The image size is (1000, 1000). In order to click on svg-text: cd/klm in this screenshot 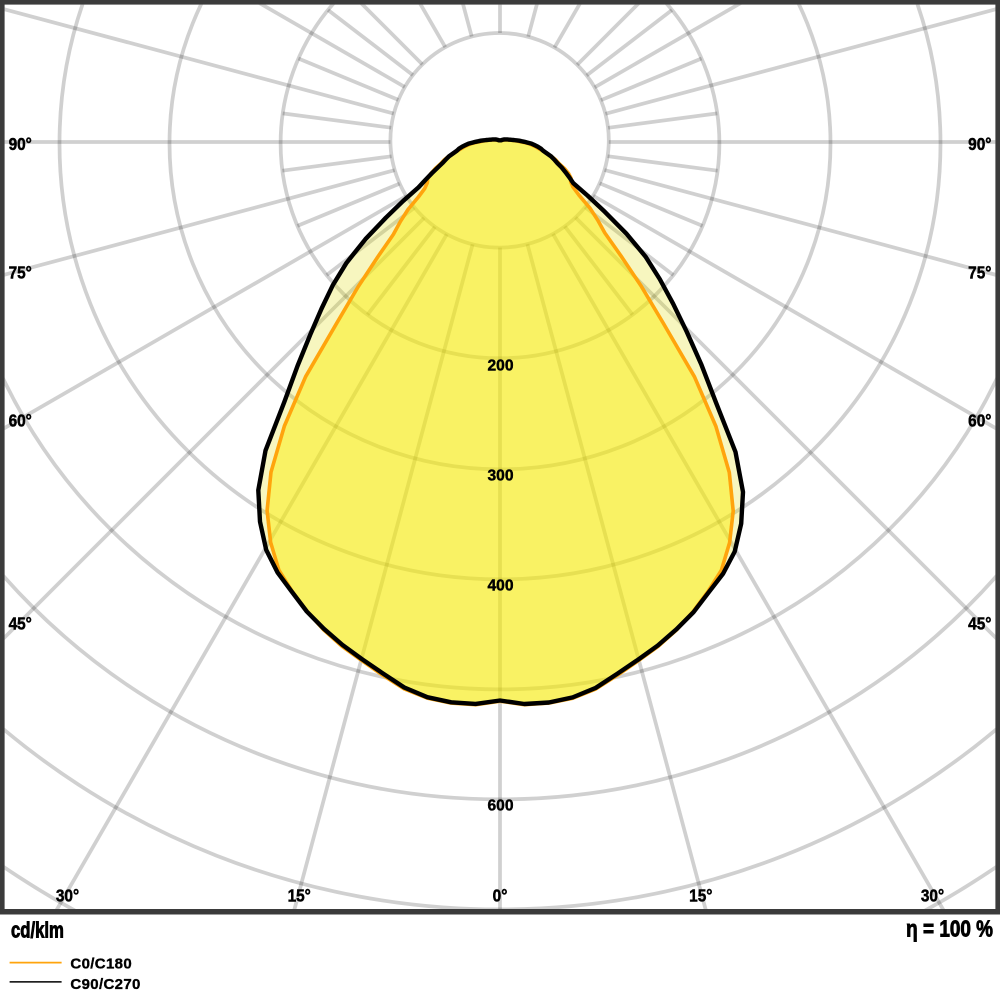, I will do `click(37, 930)`.